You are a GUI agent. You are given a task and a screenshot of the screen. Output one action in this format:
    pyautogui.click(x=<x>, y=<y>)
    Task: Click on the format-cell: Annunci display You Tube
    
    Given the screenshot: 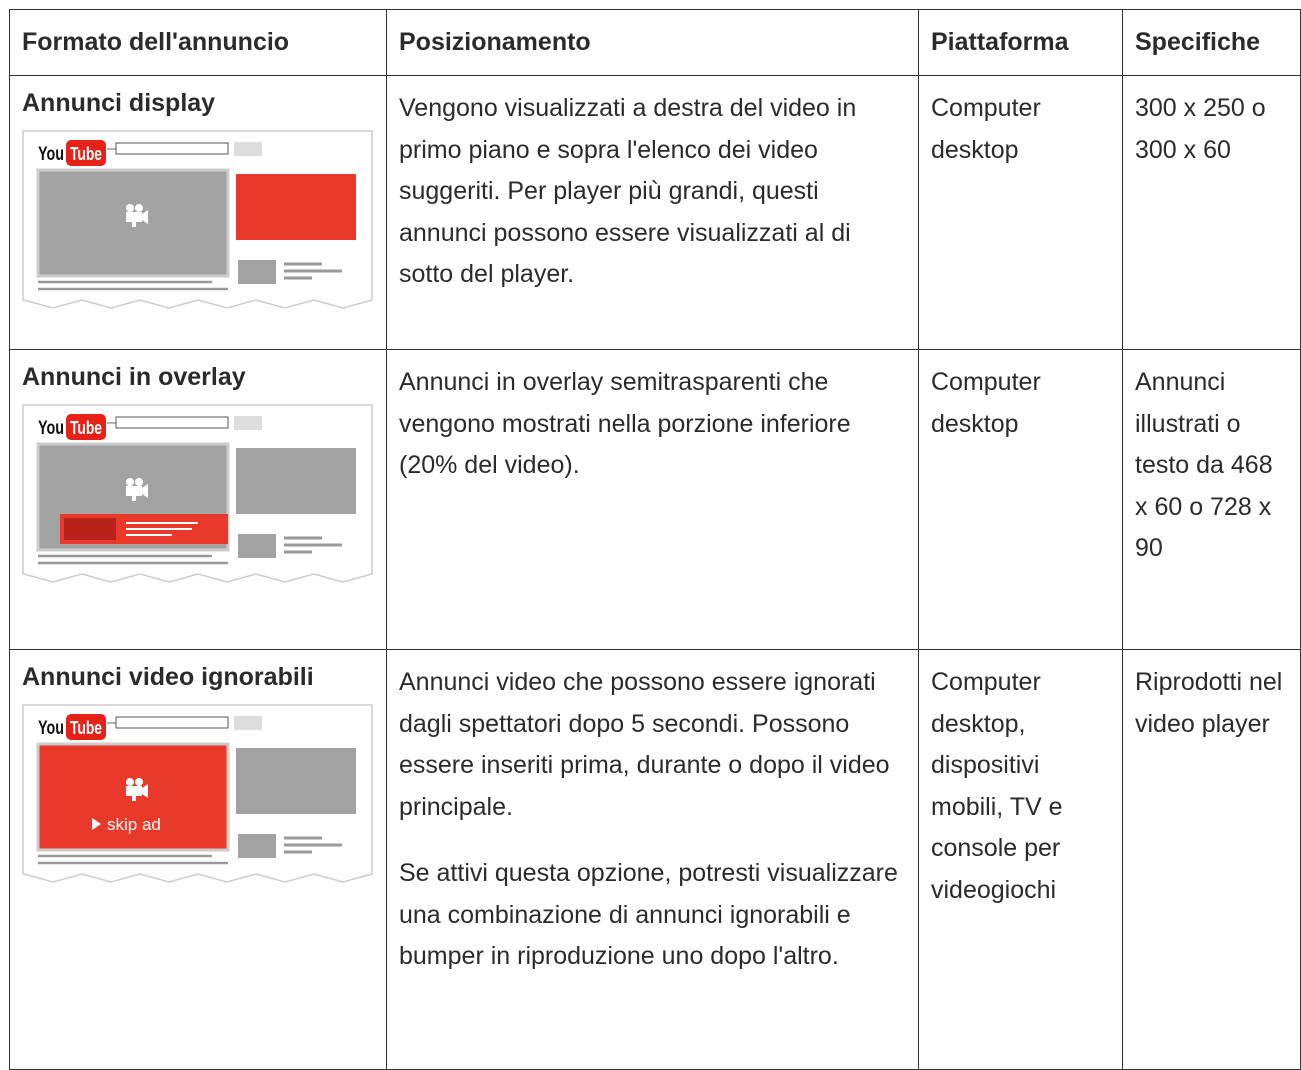 What is the action you would take?
    pyautogui.click(x=198, y=212)
    